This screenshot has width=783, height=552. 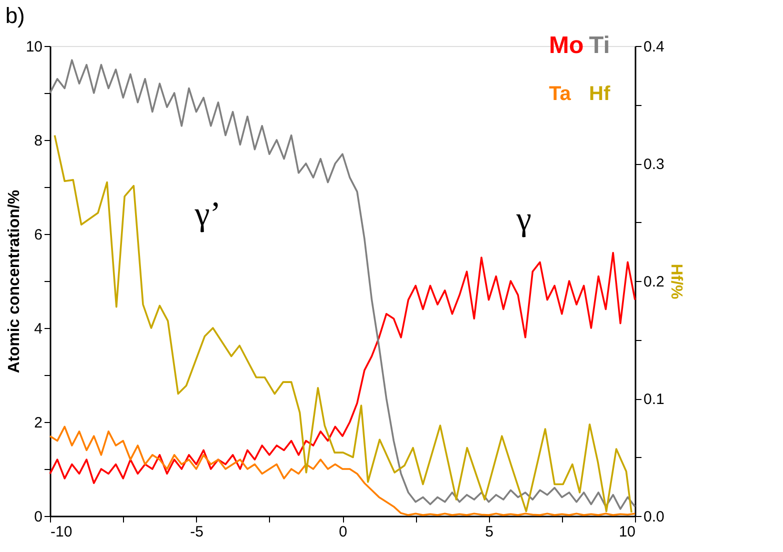 I want to click on y-tick-label: 2, so click(x=38, y=423).